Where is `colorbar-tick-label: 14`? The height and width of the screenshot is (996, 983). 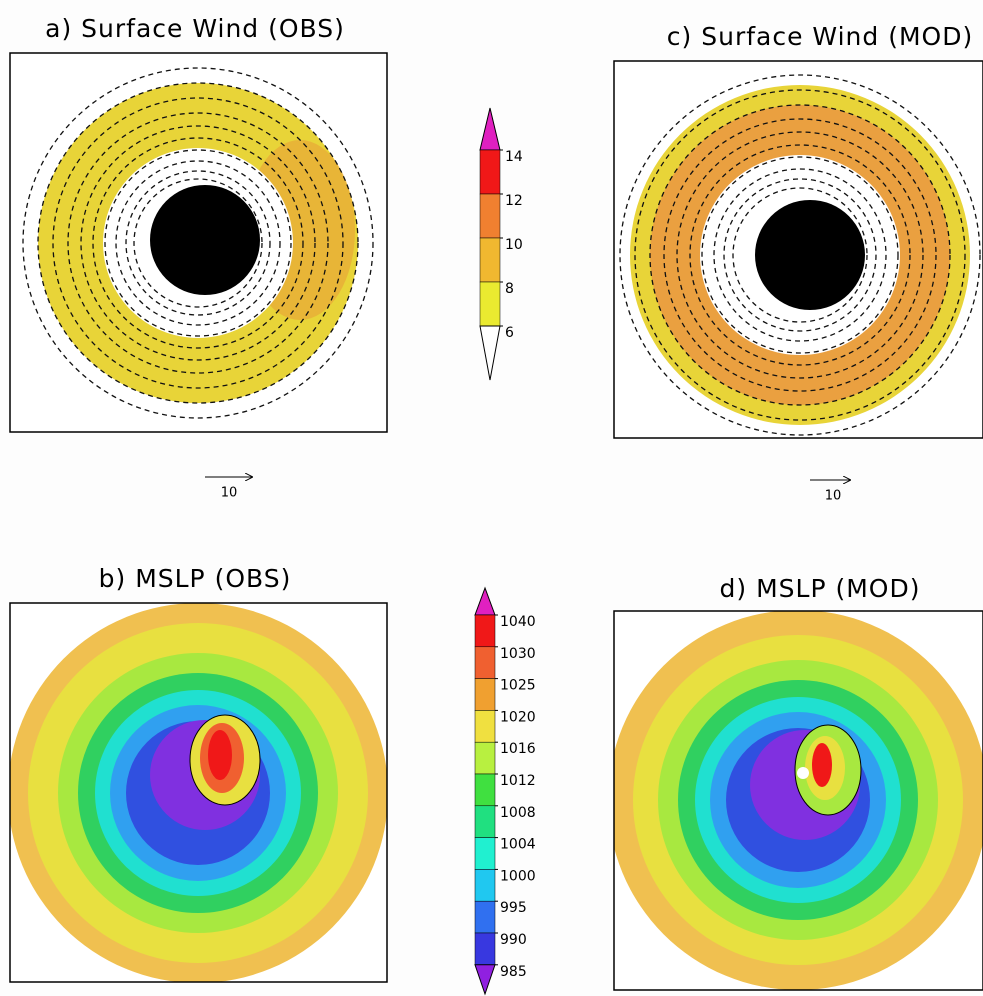
colorbar-tick-label: 14 is located at coordinates (514, 157).